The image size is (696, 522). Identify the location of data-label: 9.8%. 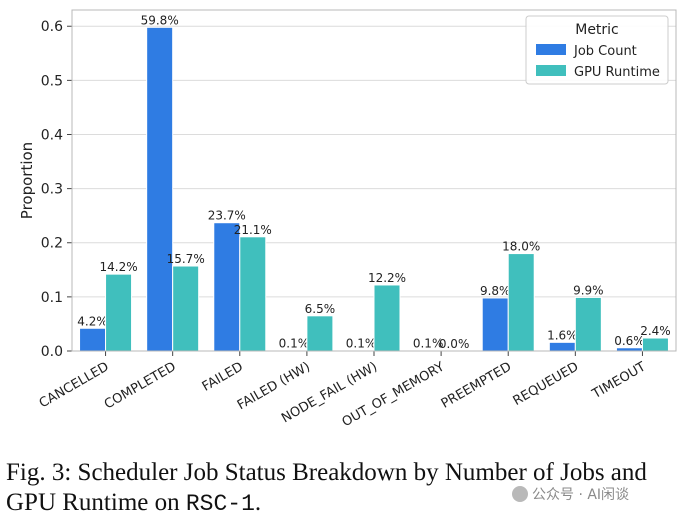
(495, 291).